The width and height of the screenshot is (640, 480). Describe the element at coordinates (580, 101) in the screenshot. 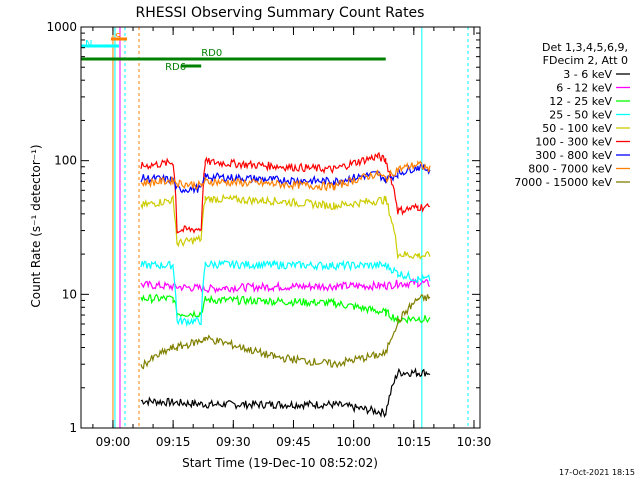

I see `legend-label-3: 12 - 25 keV` at that location.